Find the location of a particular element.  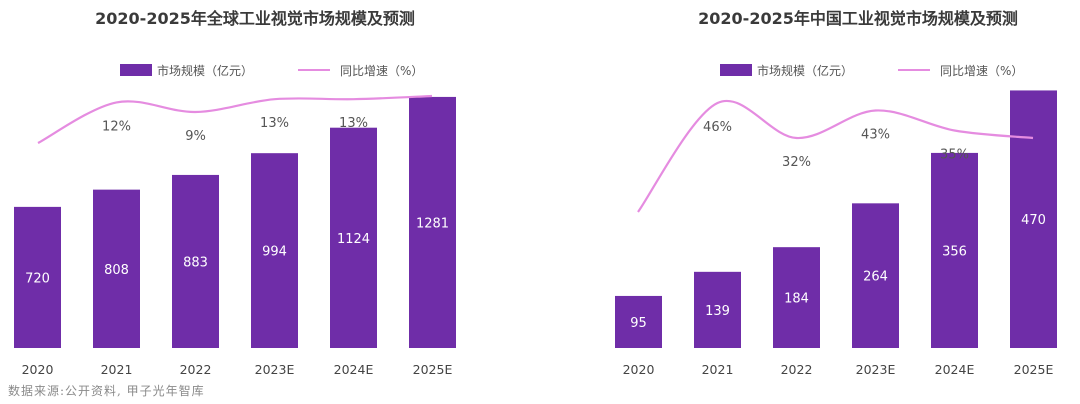

bar-value-label: 184 is located at coordinates (796, 299).